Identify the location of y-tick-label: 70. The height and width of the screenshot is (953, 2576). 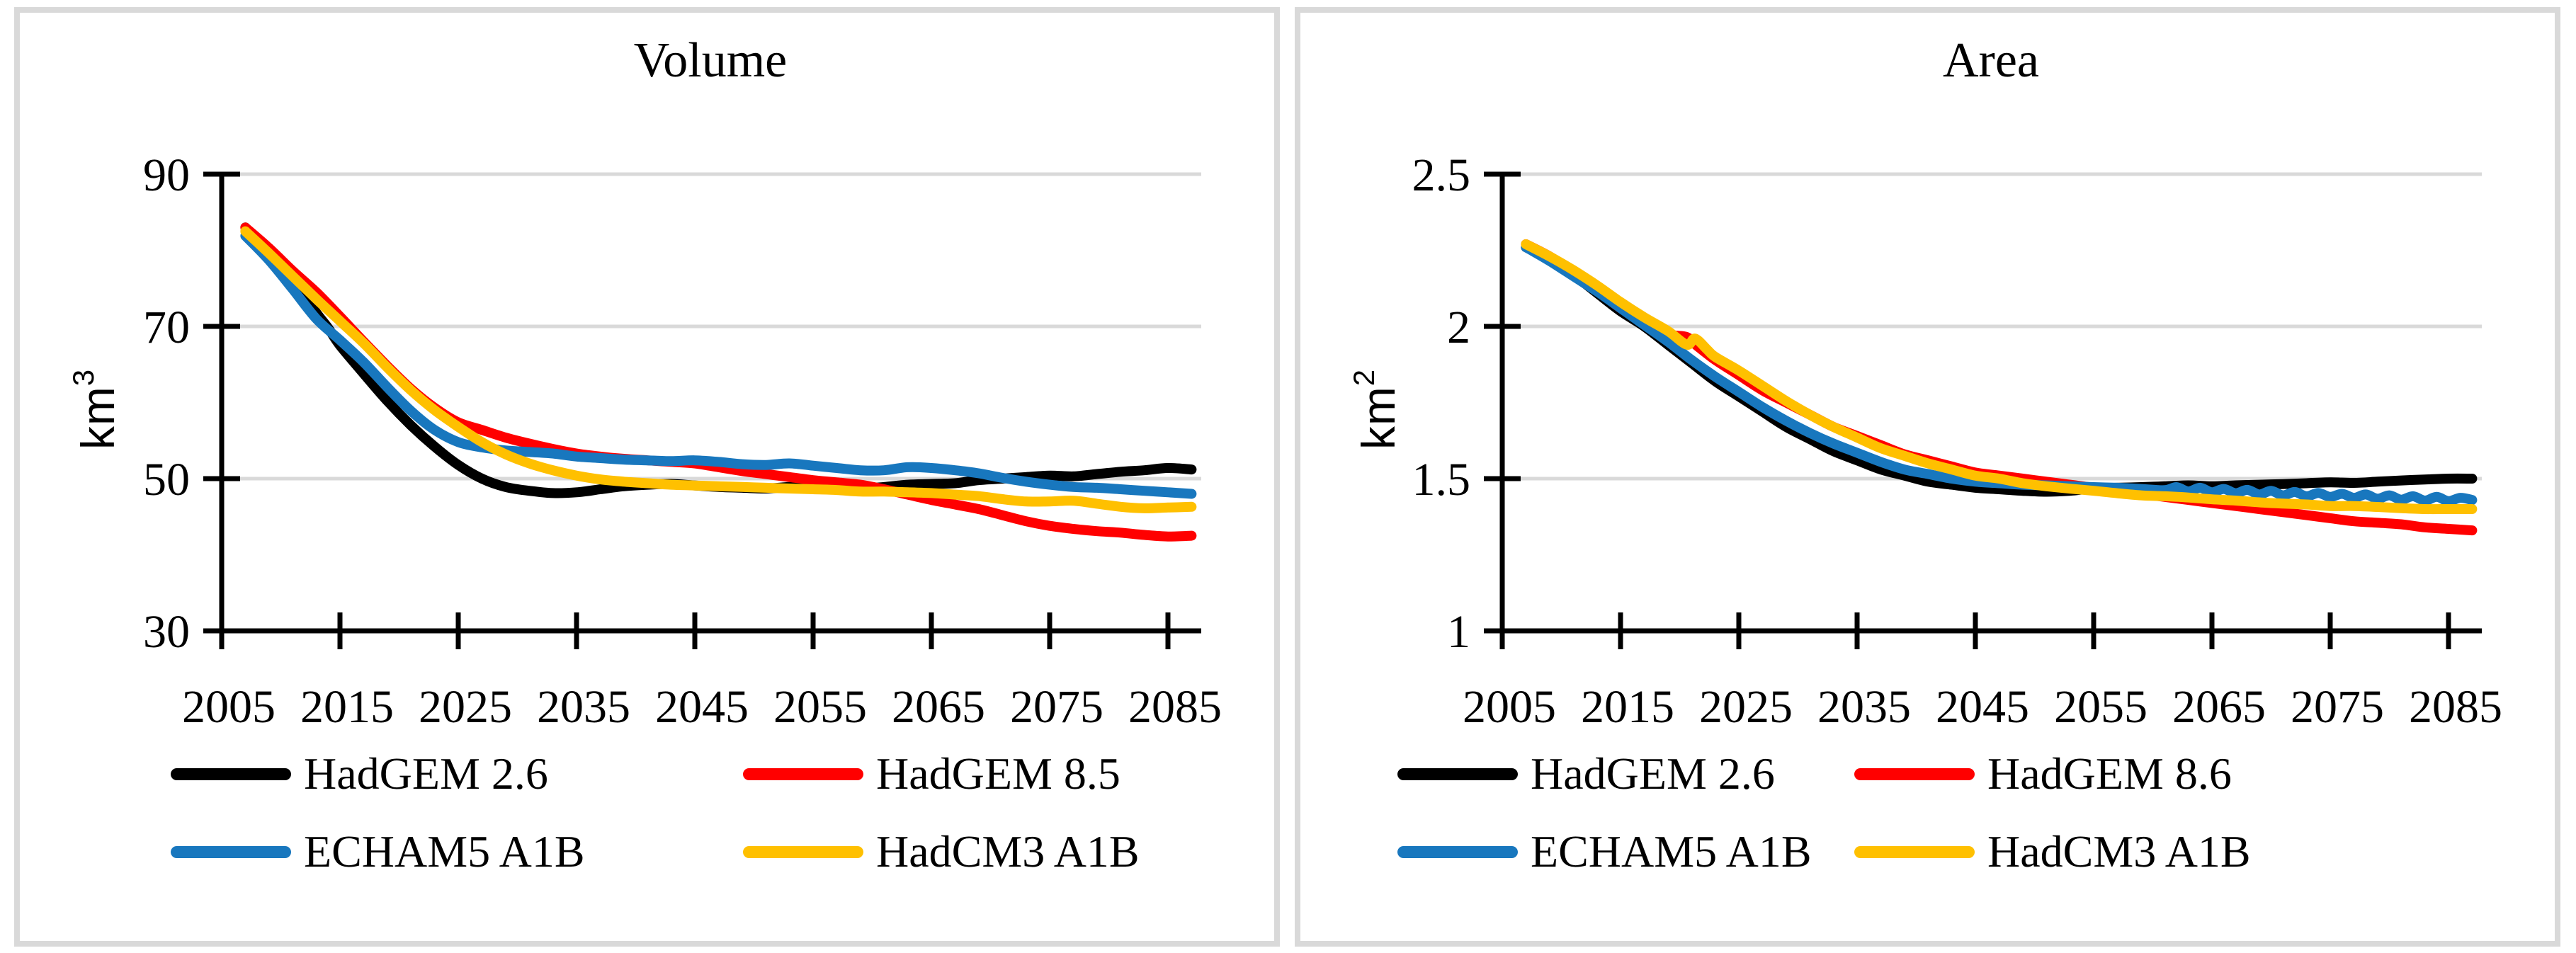
(166, 328).